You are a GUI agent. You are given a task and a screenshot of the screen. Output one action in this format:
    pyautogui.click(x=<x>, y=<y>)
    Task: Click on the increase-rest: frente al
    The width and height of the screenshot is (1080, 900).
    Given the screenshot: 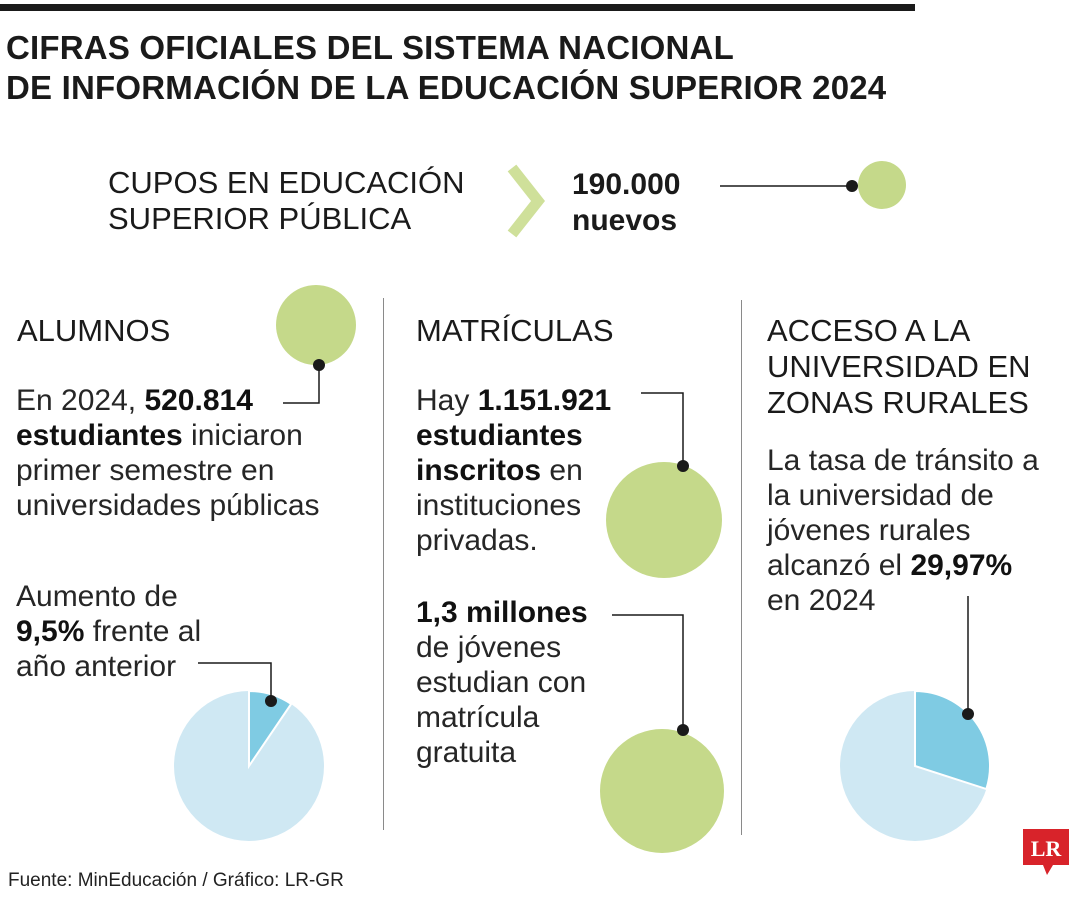 What is the action you would take?
    pyautogui.click(x=143, y=631)
    